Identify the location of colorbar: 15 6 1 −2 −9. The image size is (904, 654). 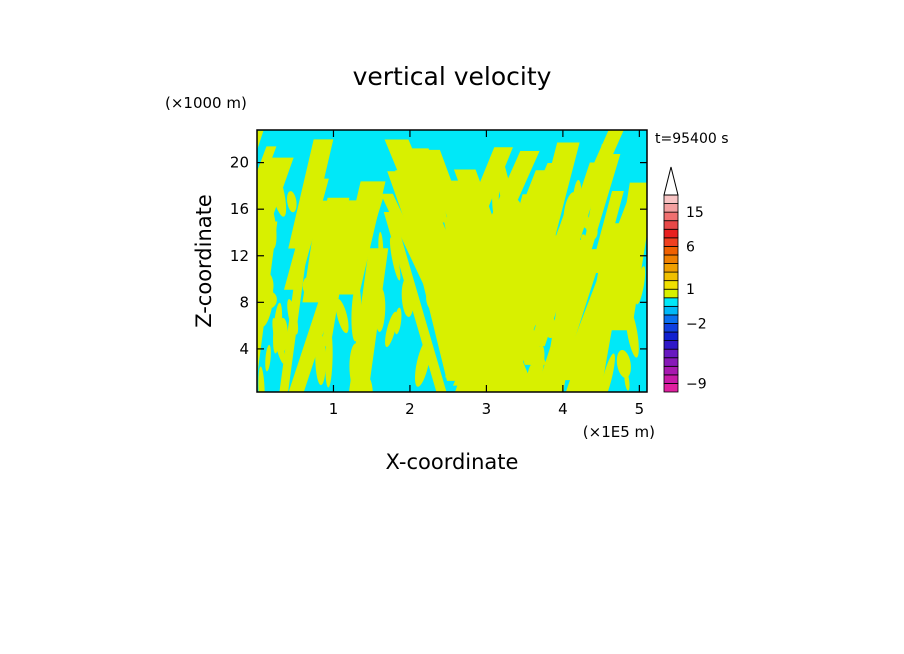
(685, 279).